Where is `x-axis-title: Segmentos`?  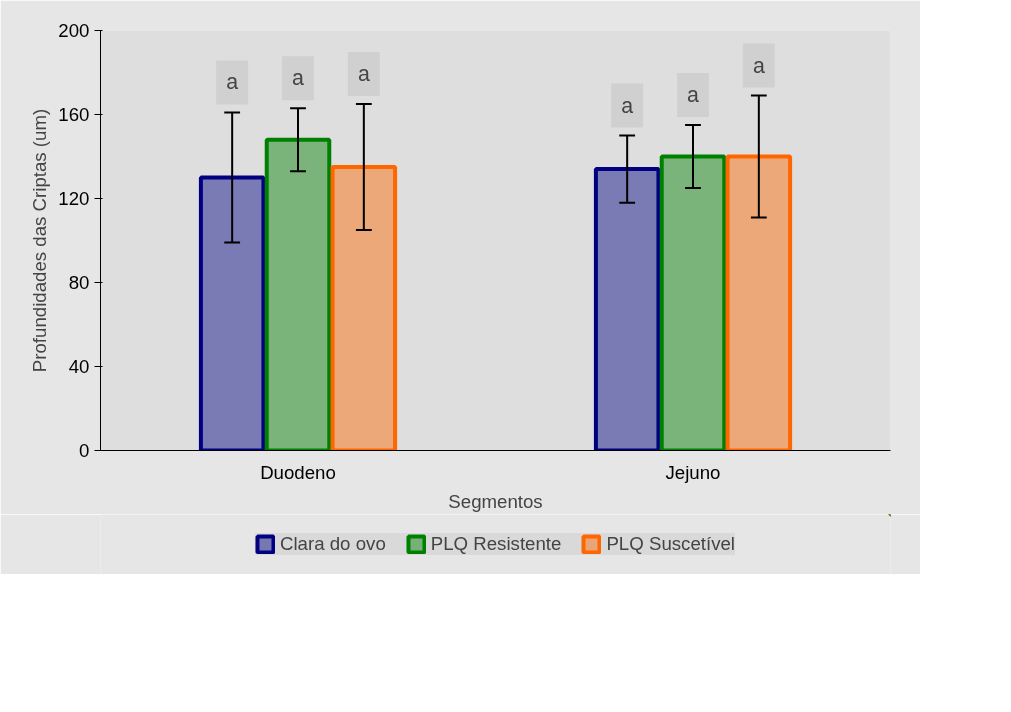 x-axis-title: Segmentos is located at coordinates (495, 501).